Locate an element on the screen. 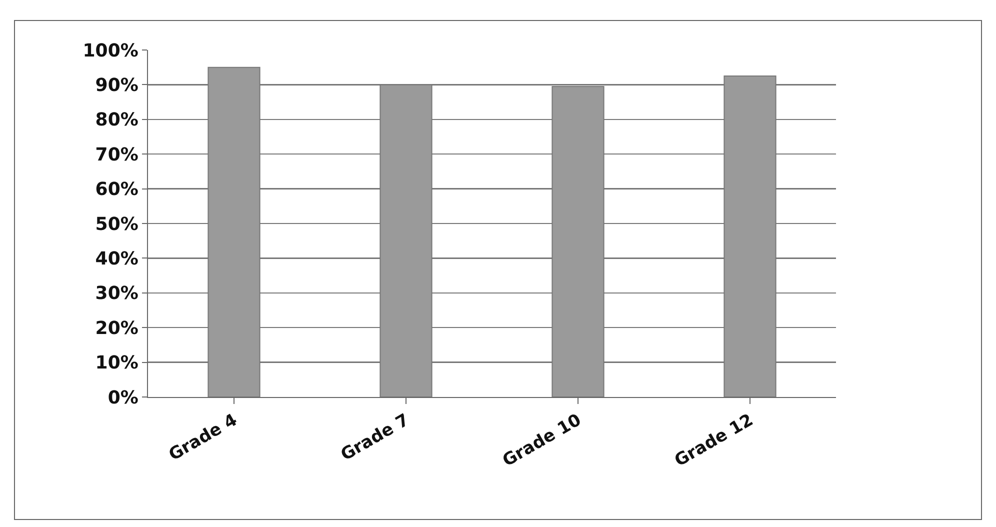 Image resolution: width=996 pixels, height=527 pixels. y-tick-label: 20% is located at coordinates (116, 328).